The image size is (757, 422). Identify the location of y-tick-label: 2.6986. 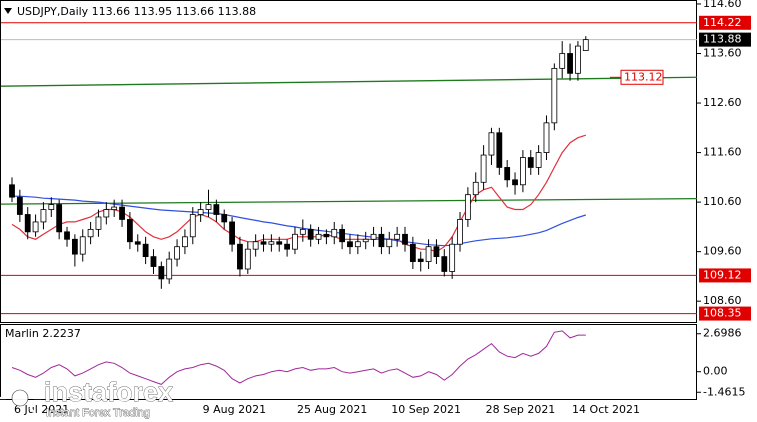
(722, 333).